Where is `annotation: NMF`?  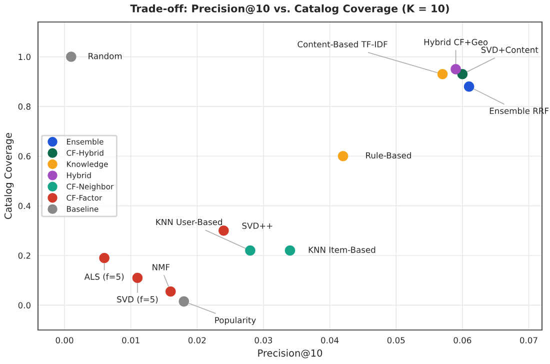 annotation: NMF is located at coordinates (161, 267).